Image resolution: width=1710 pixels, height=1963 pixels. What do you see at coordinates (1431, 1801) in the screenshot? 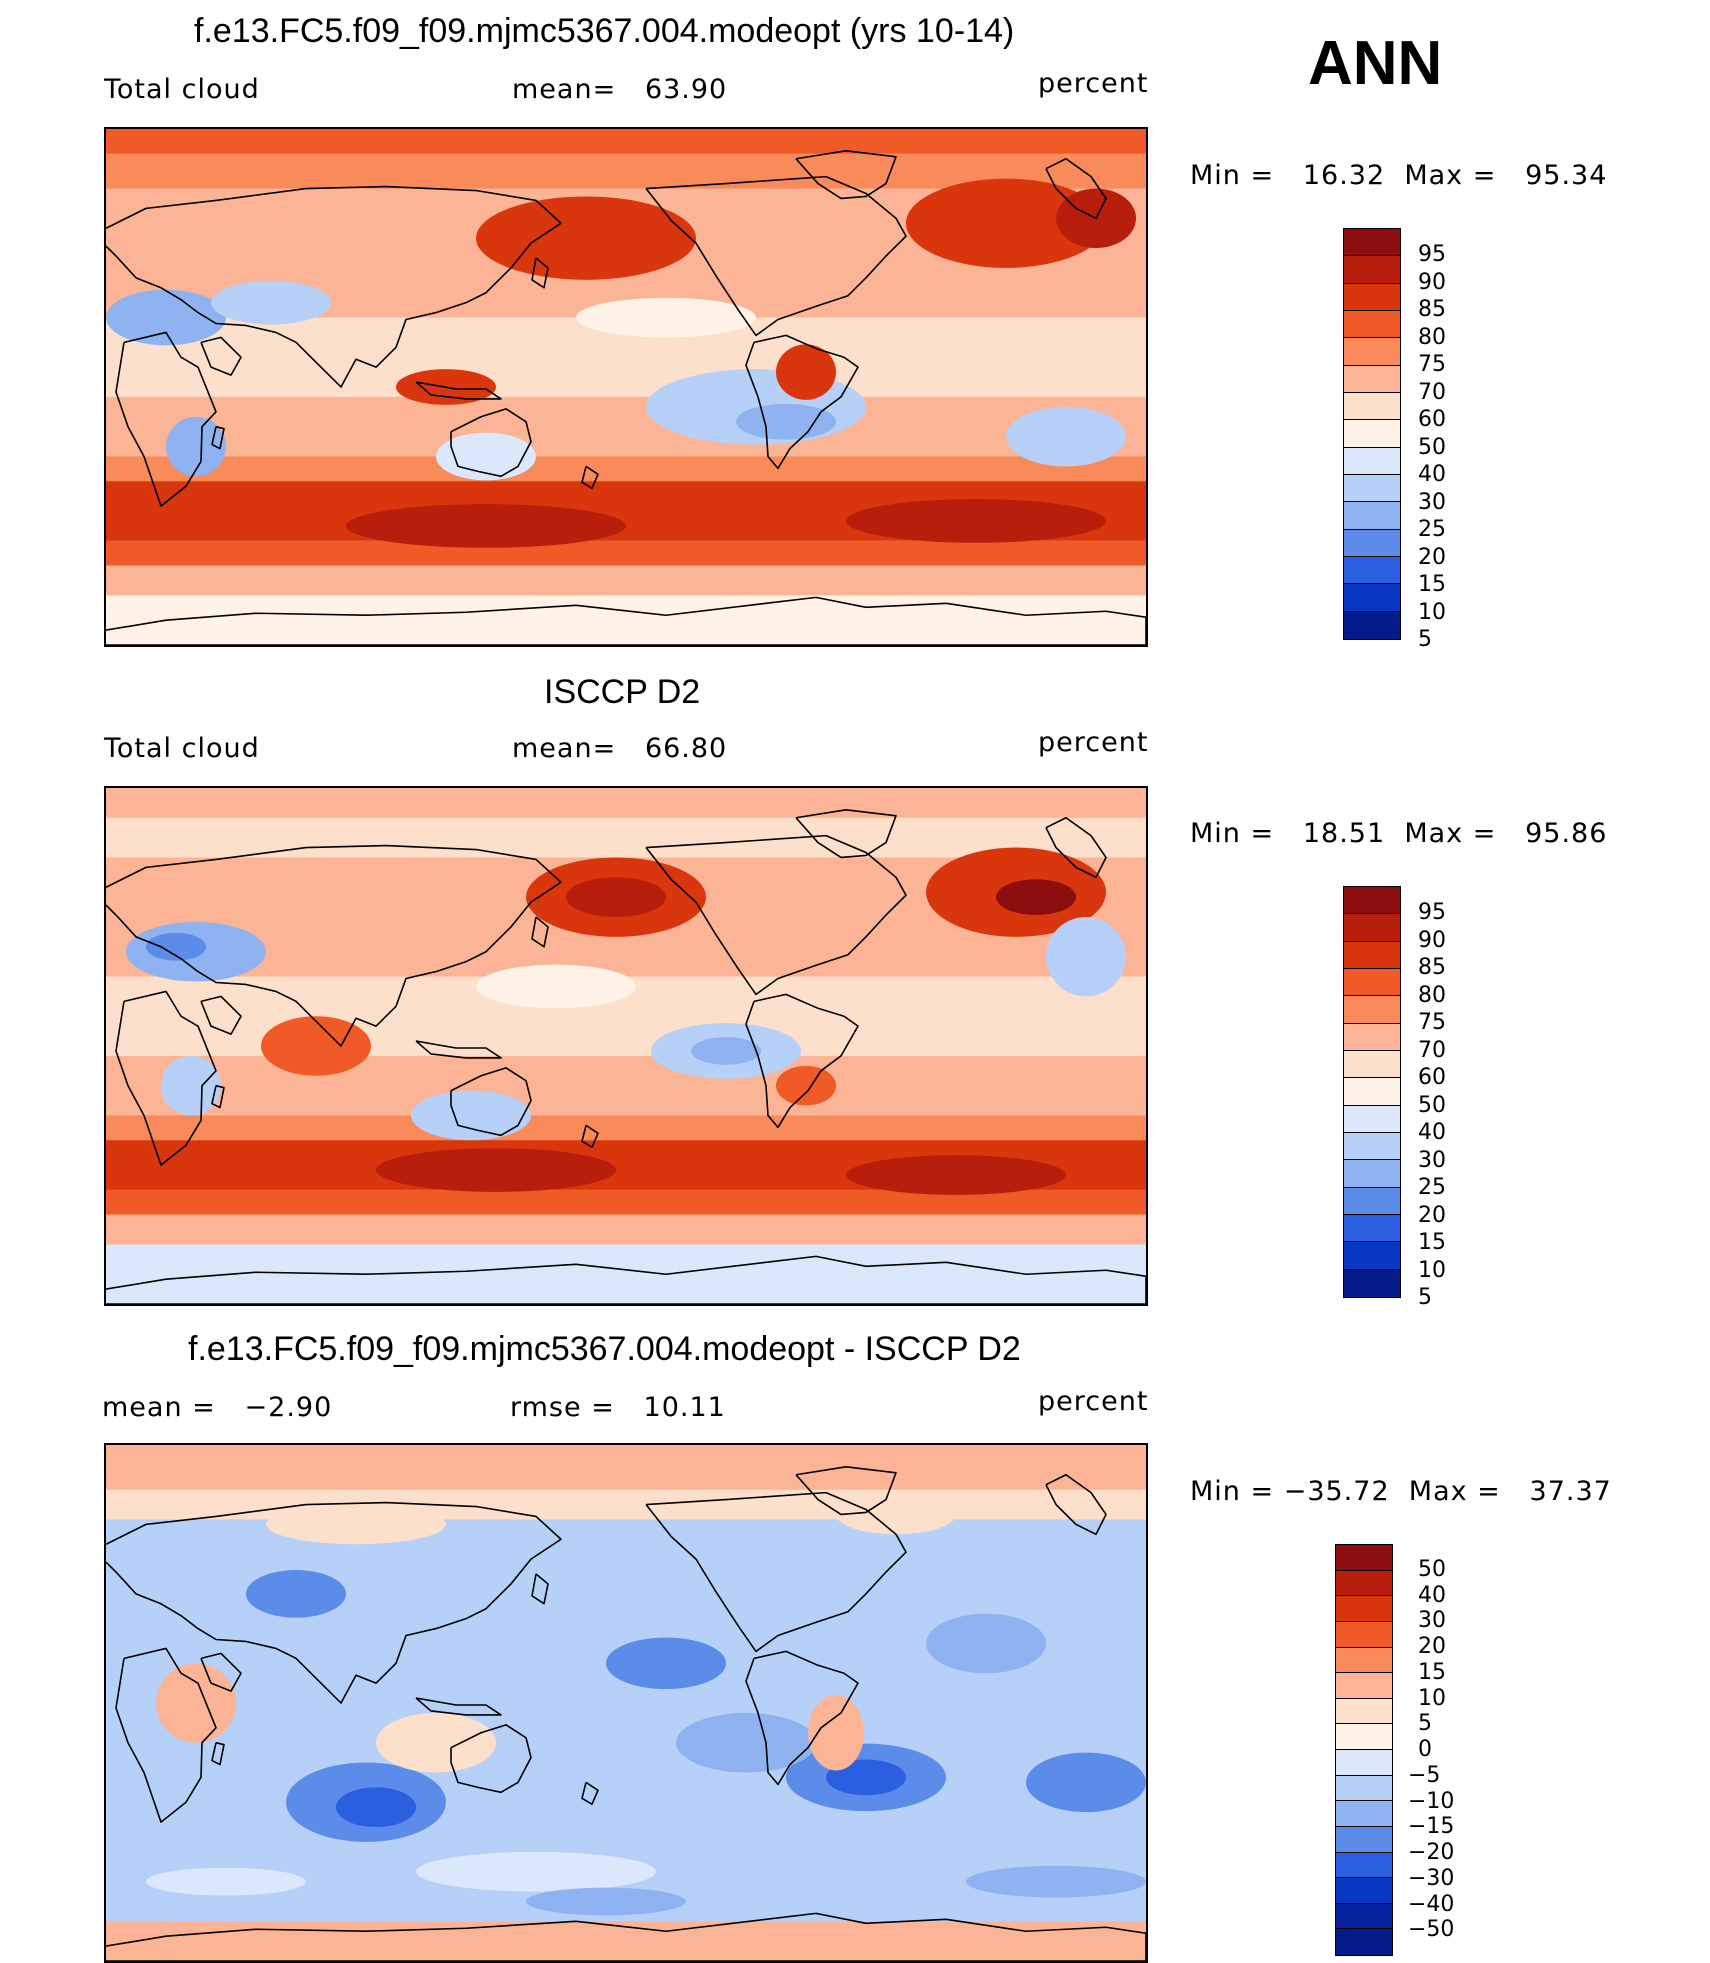
I see `colorbar-tick-label: −10` at bounding box center [1431, 1801].